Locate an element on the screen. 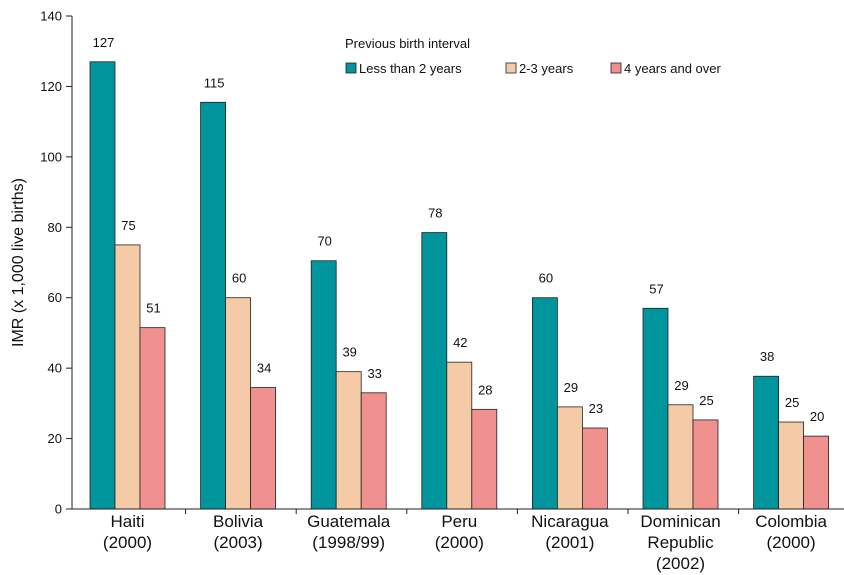 The image size is (844, 575). data-label: 51 is located at coordinates (153, 308).